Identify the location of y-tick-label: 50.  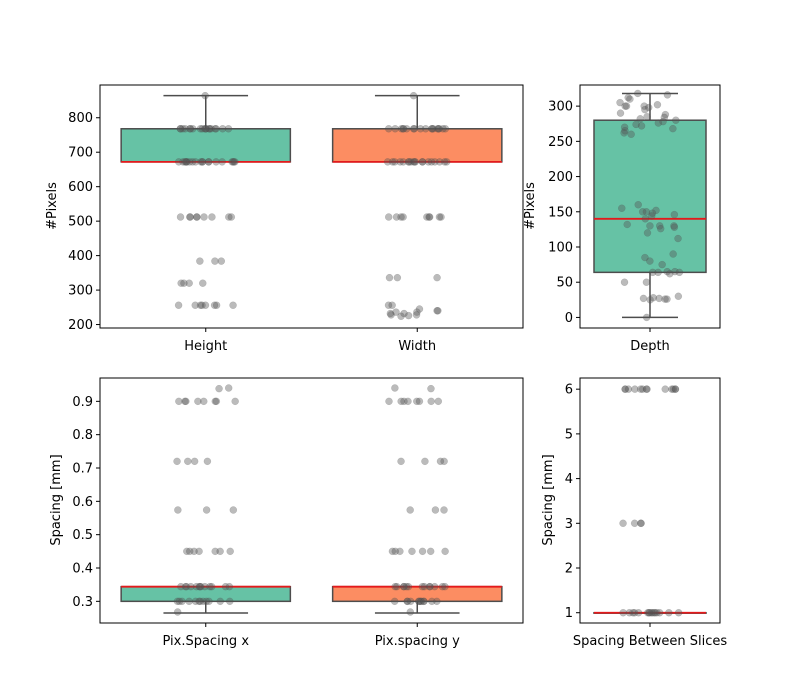
(564, 283).